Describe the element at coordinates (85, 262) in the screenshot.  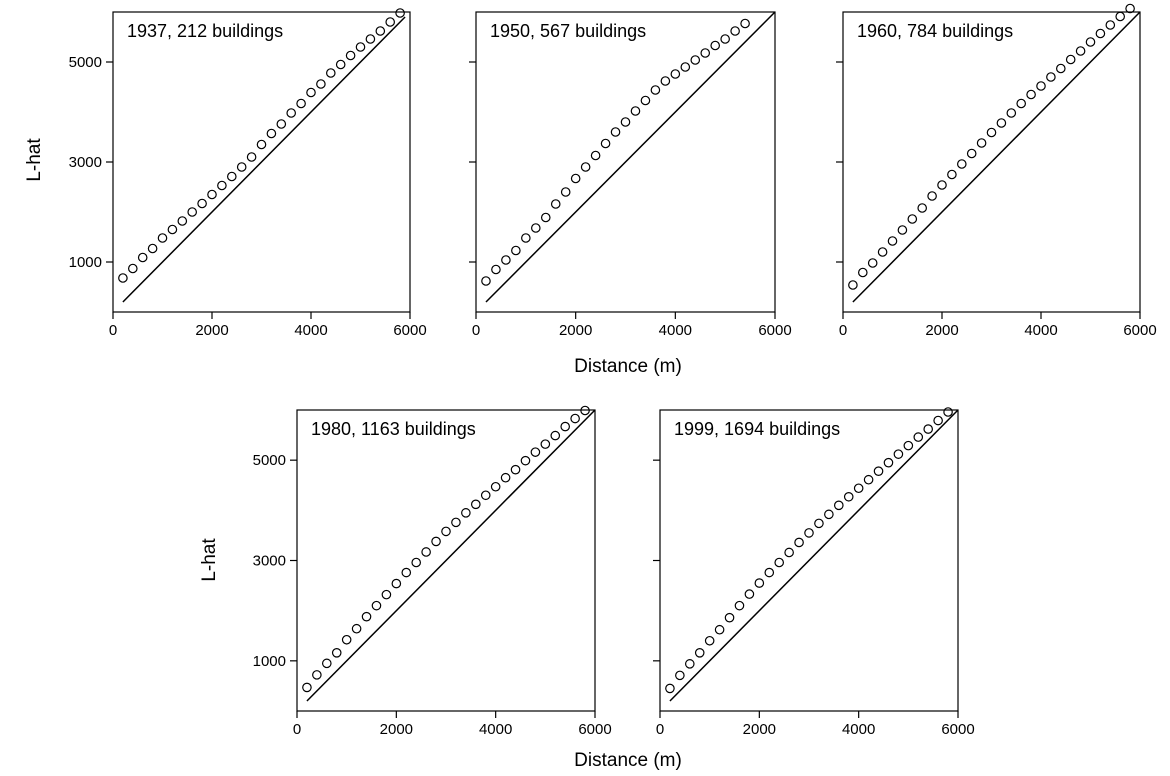
I see `y-tick-label: 1000` at that location.